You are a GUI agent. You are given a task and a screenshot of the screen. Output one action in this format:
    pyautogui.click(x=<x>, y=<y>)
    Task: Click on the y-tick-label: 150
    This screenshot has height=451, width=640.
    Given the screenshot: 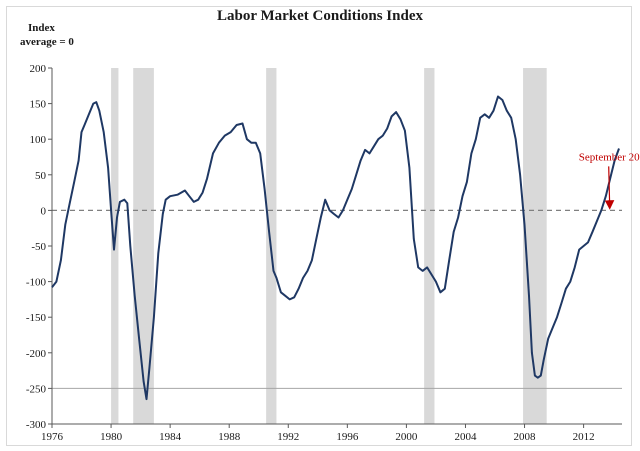 What is the action you would take?
    pyautogui.click(x=38, y=105)
    